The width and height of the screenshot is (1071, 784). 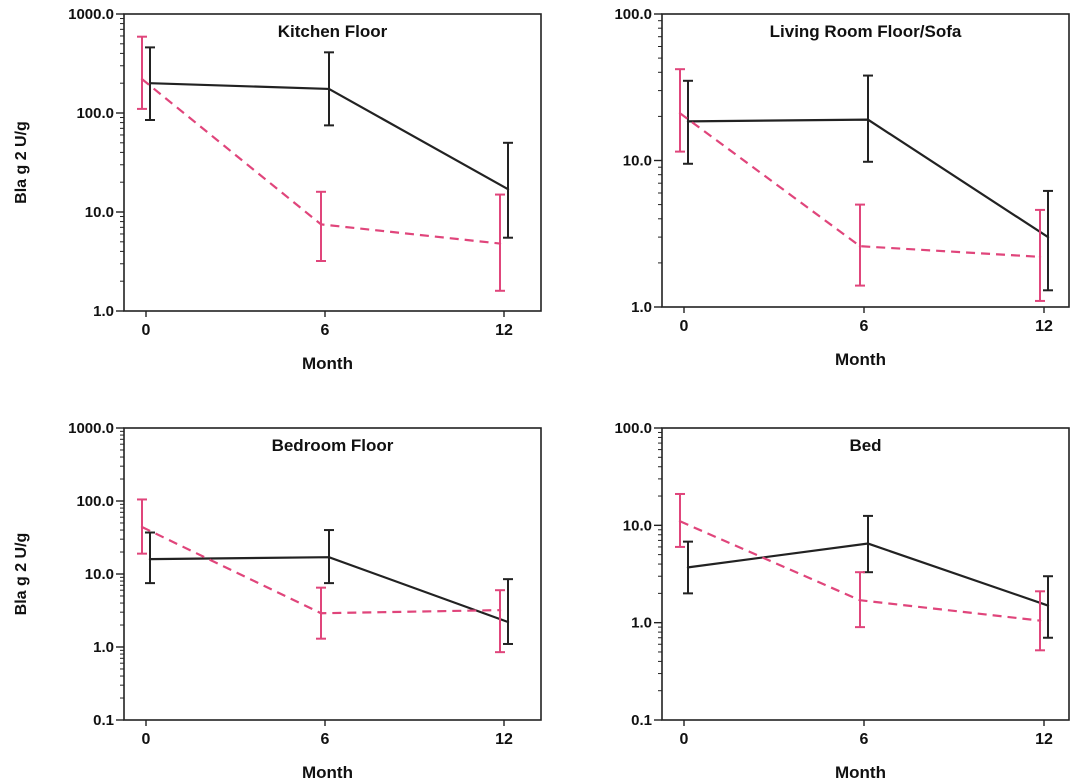 I want to click on panel-title: Living Room Floor/Sofa, so click(x=866, y=31).